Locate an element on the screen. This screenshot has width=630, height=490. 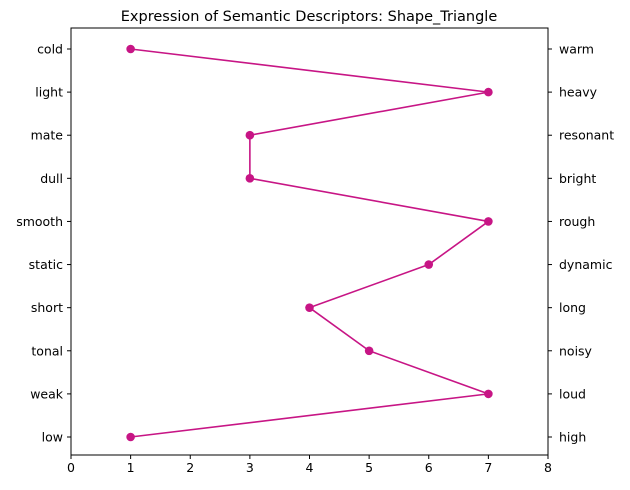
x-tick-label: 4 is located at coordinates (310, 467).